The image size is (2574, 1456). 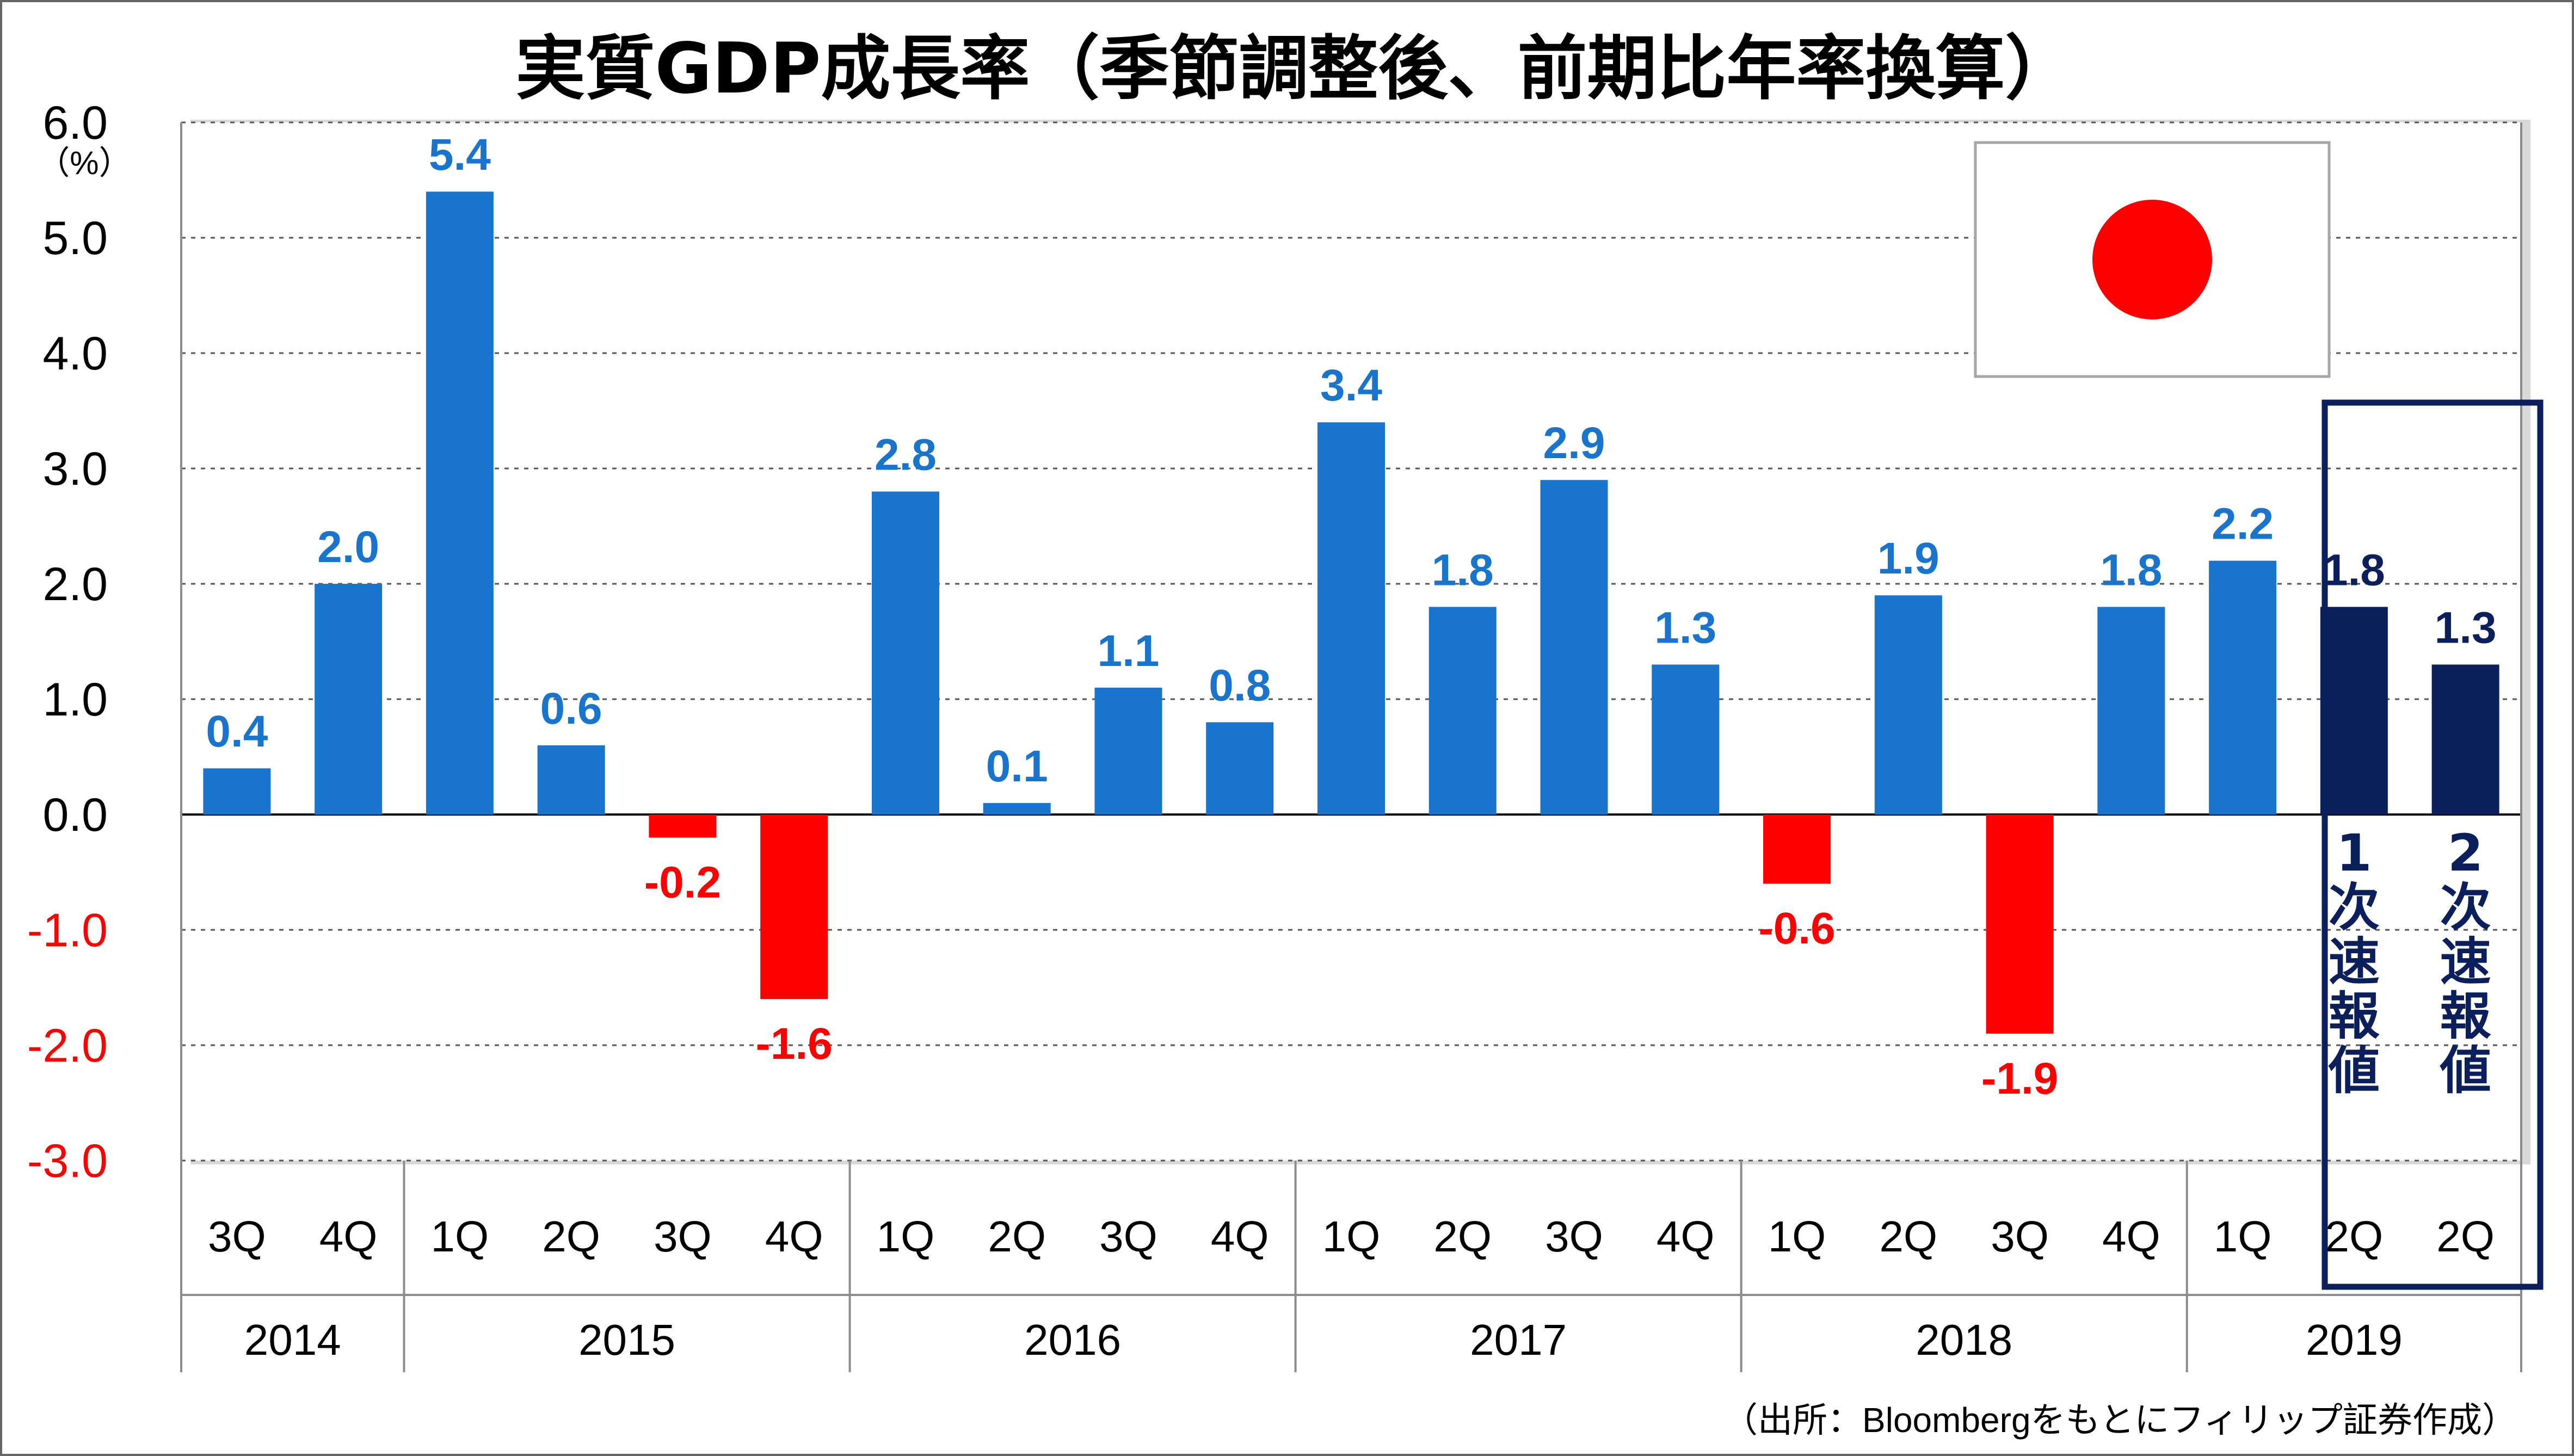 I want to click on chart-title: 実質GDP成長率（季節調整後、前期比年率換算）, so click(x=1294, y=68).